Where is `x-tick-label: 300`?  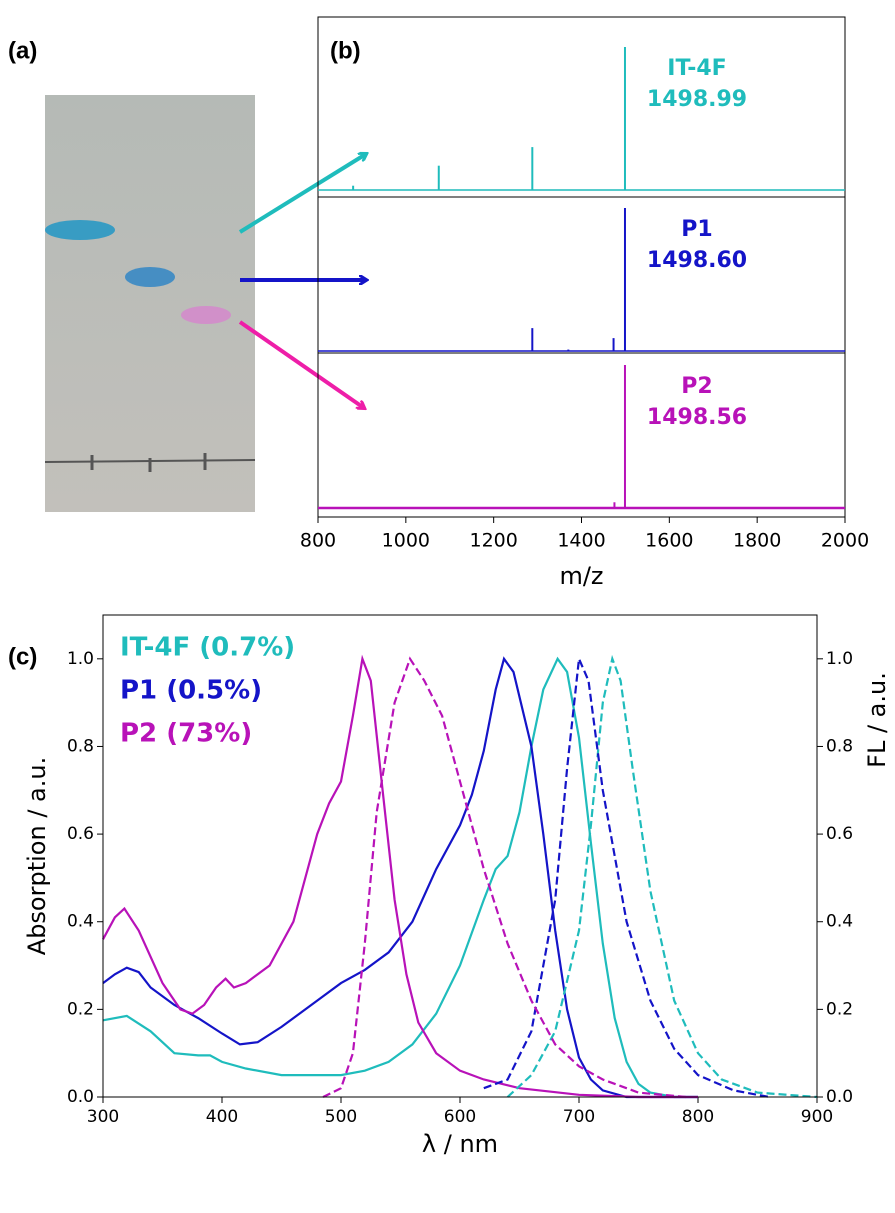 x-tick-label: 300 is located at coordinates (103, 1117).